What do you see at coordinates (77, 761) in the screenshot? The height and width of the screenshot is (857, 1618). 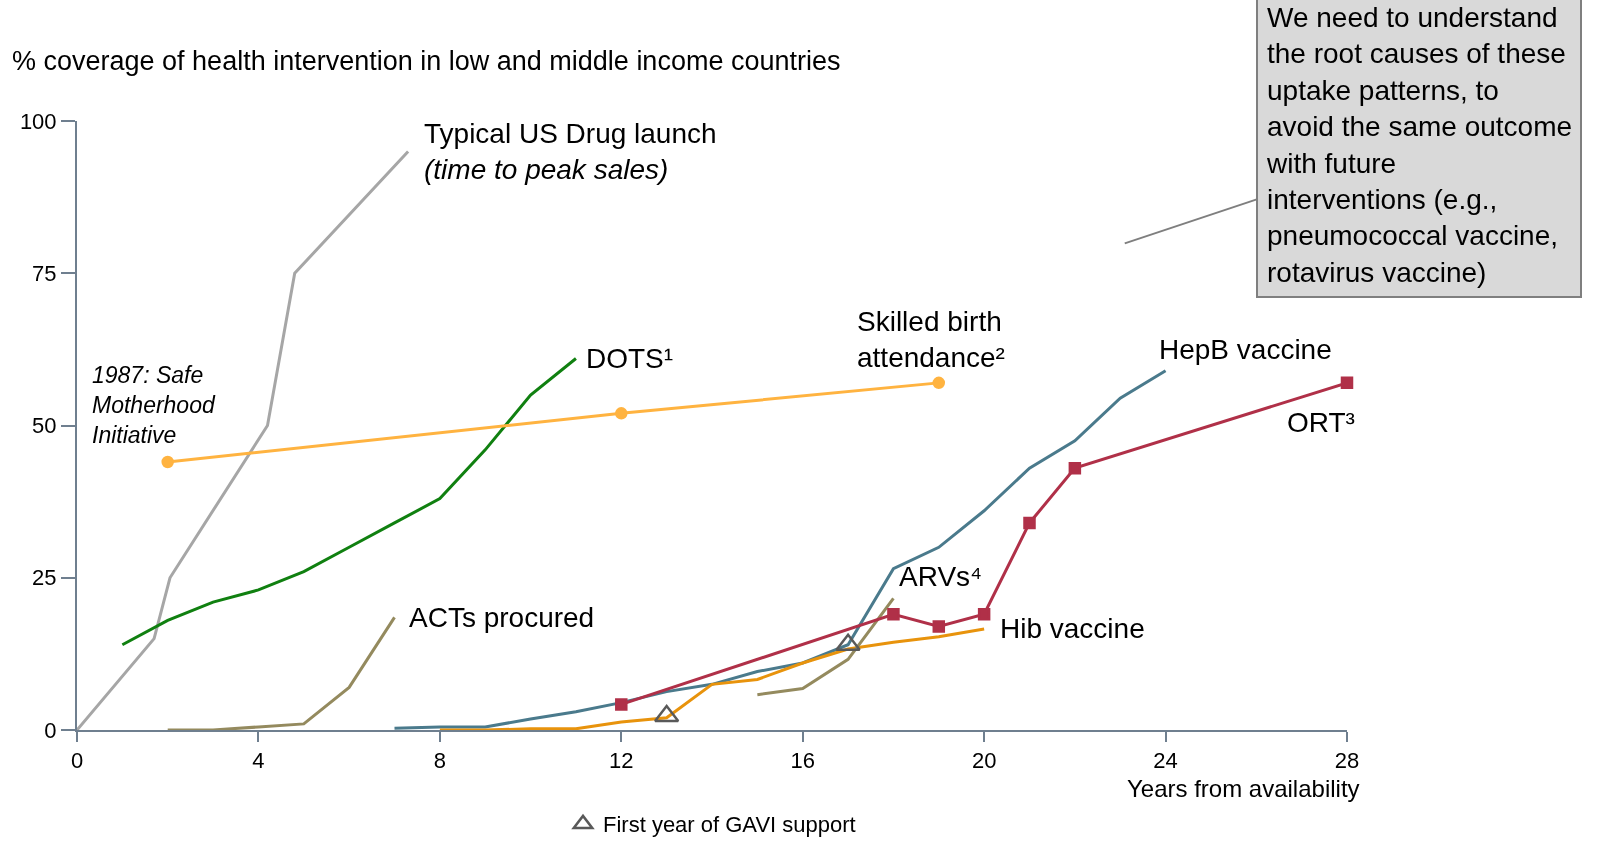 I see `x-tick-label: 0` at bounding box center [77, 761].